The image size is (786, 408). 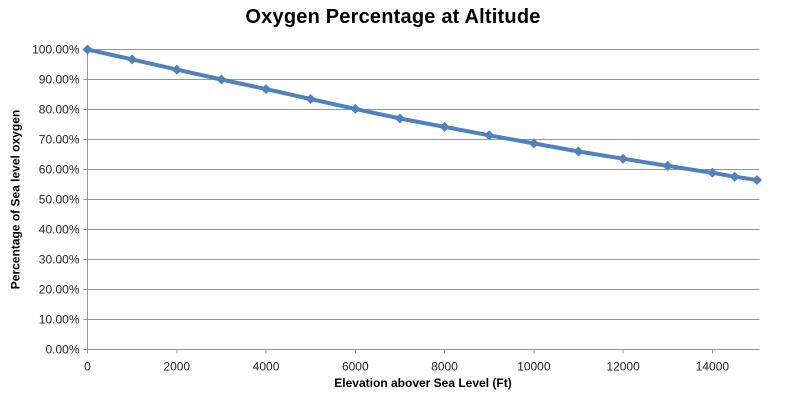 I want to click on y-axis-title: Percentage of Sea level oxygen, so click(x=15, y=199).